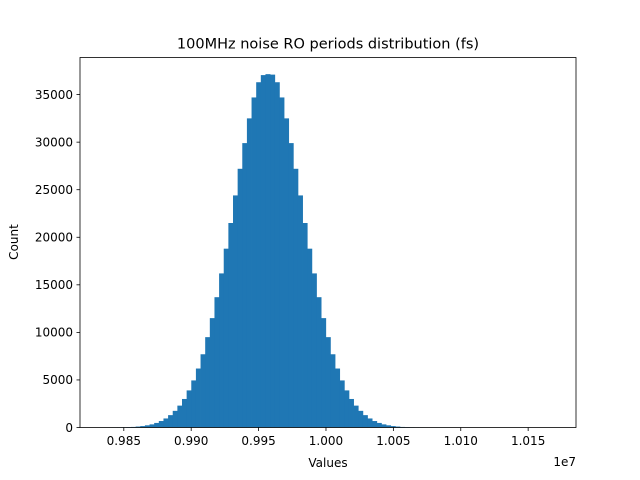  I want to click on x-tick-label: 0.990, so click(191, 441).